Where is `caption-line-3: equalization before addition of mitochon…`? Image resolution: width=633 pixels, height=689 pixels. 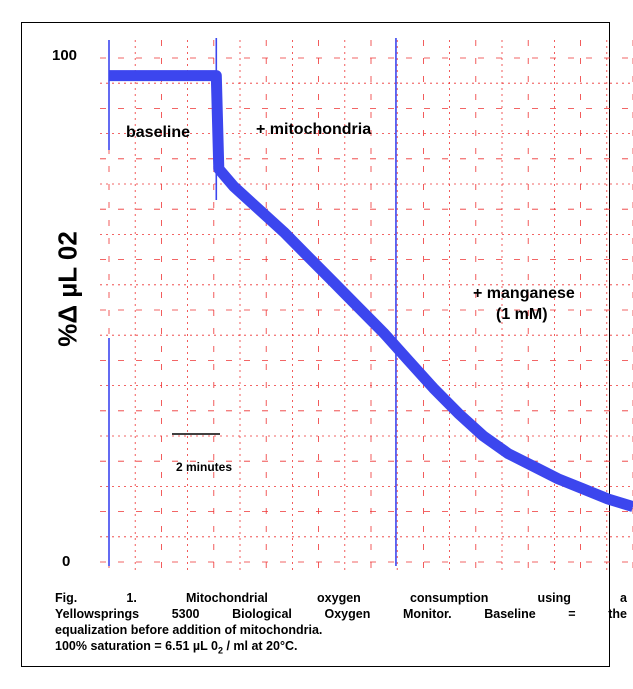
caption-line-3: equalization before addition of mitochon… is located at coordinates (189, 630).